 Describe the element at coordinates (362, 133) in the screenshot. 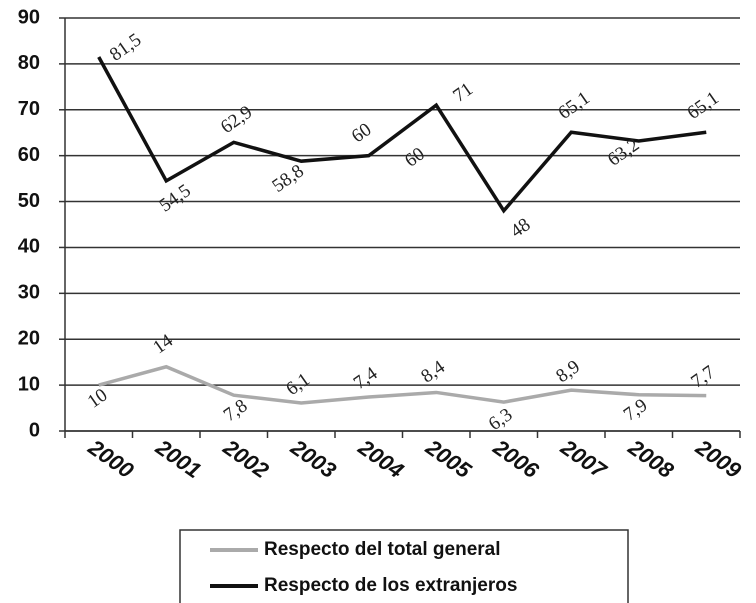

I see `data-label: 60` at that location.